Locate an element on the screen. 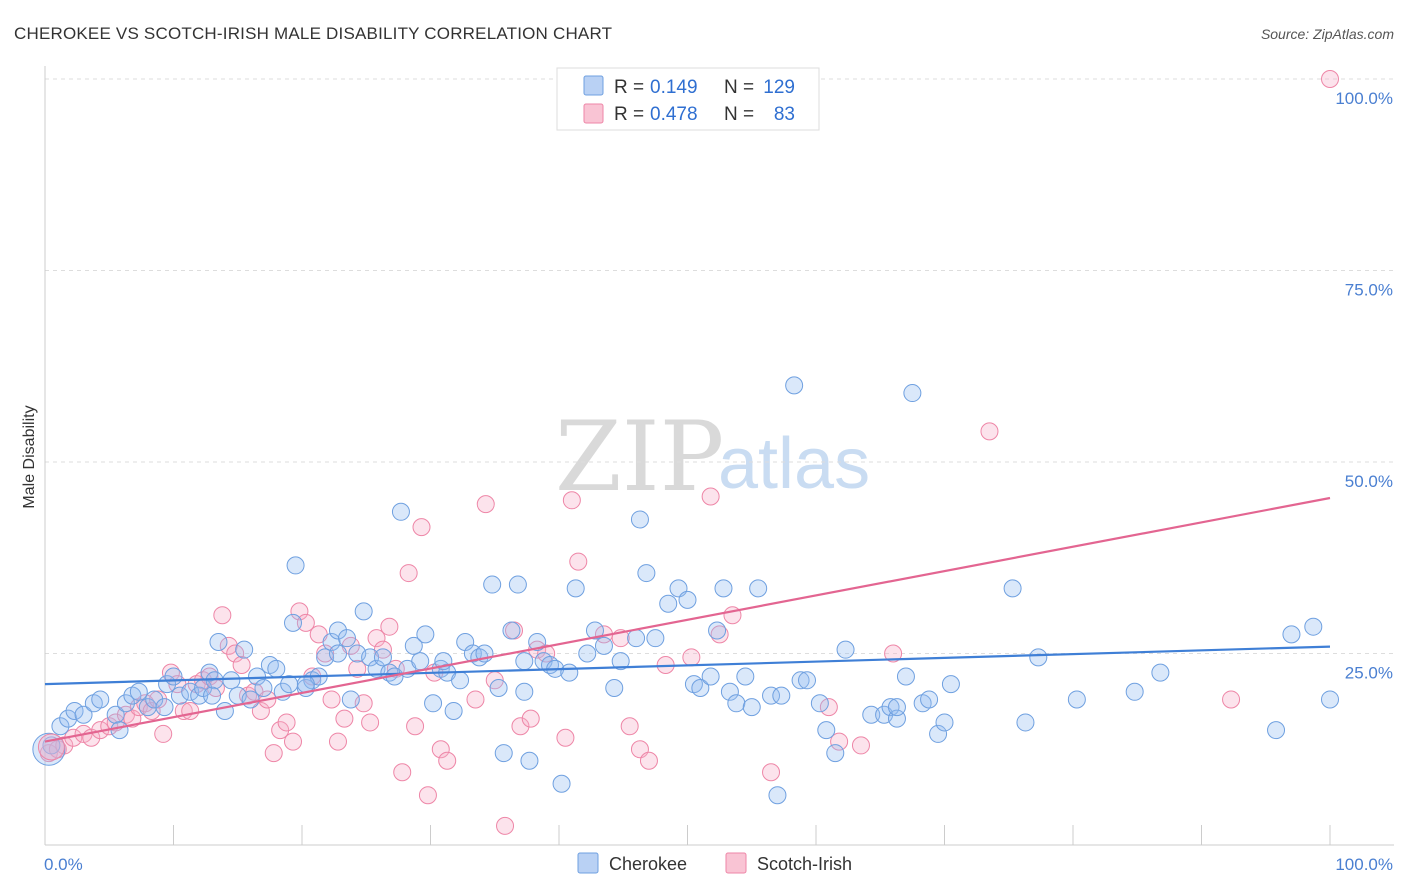 This screenshot has width=1406, height=892. chart-source: Source: ZipAtlas.com is located at coordinates (1327, 34).